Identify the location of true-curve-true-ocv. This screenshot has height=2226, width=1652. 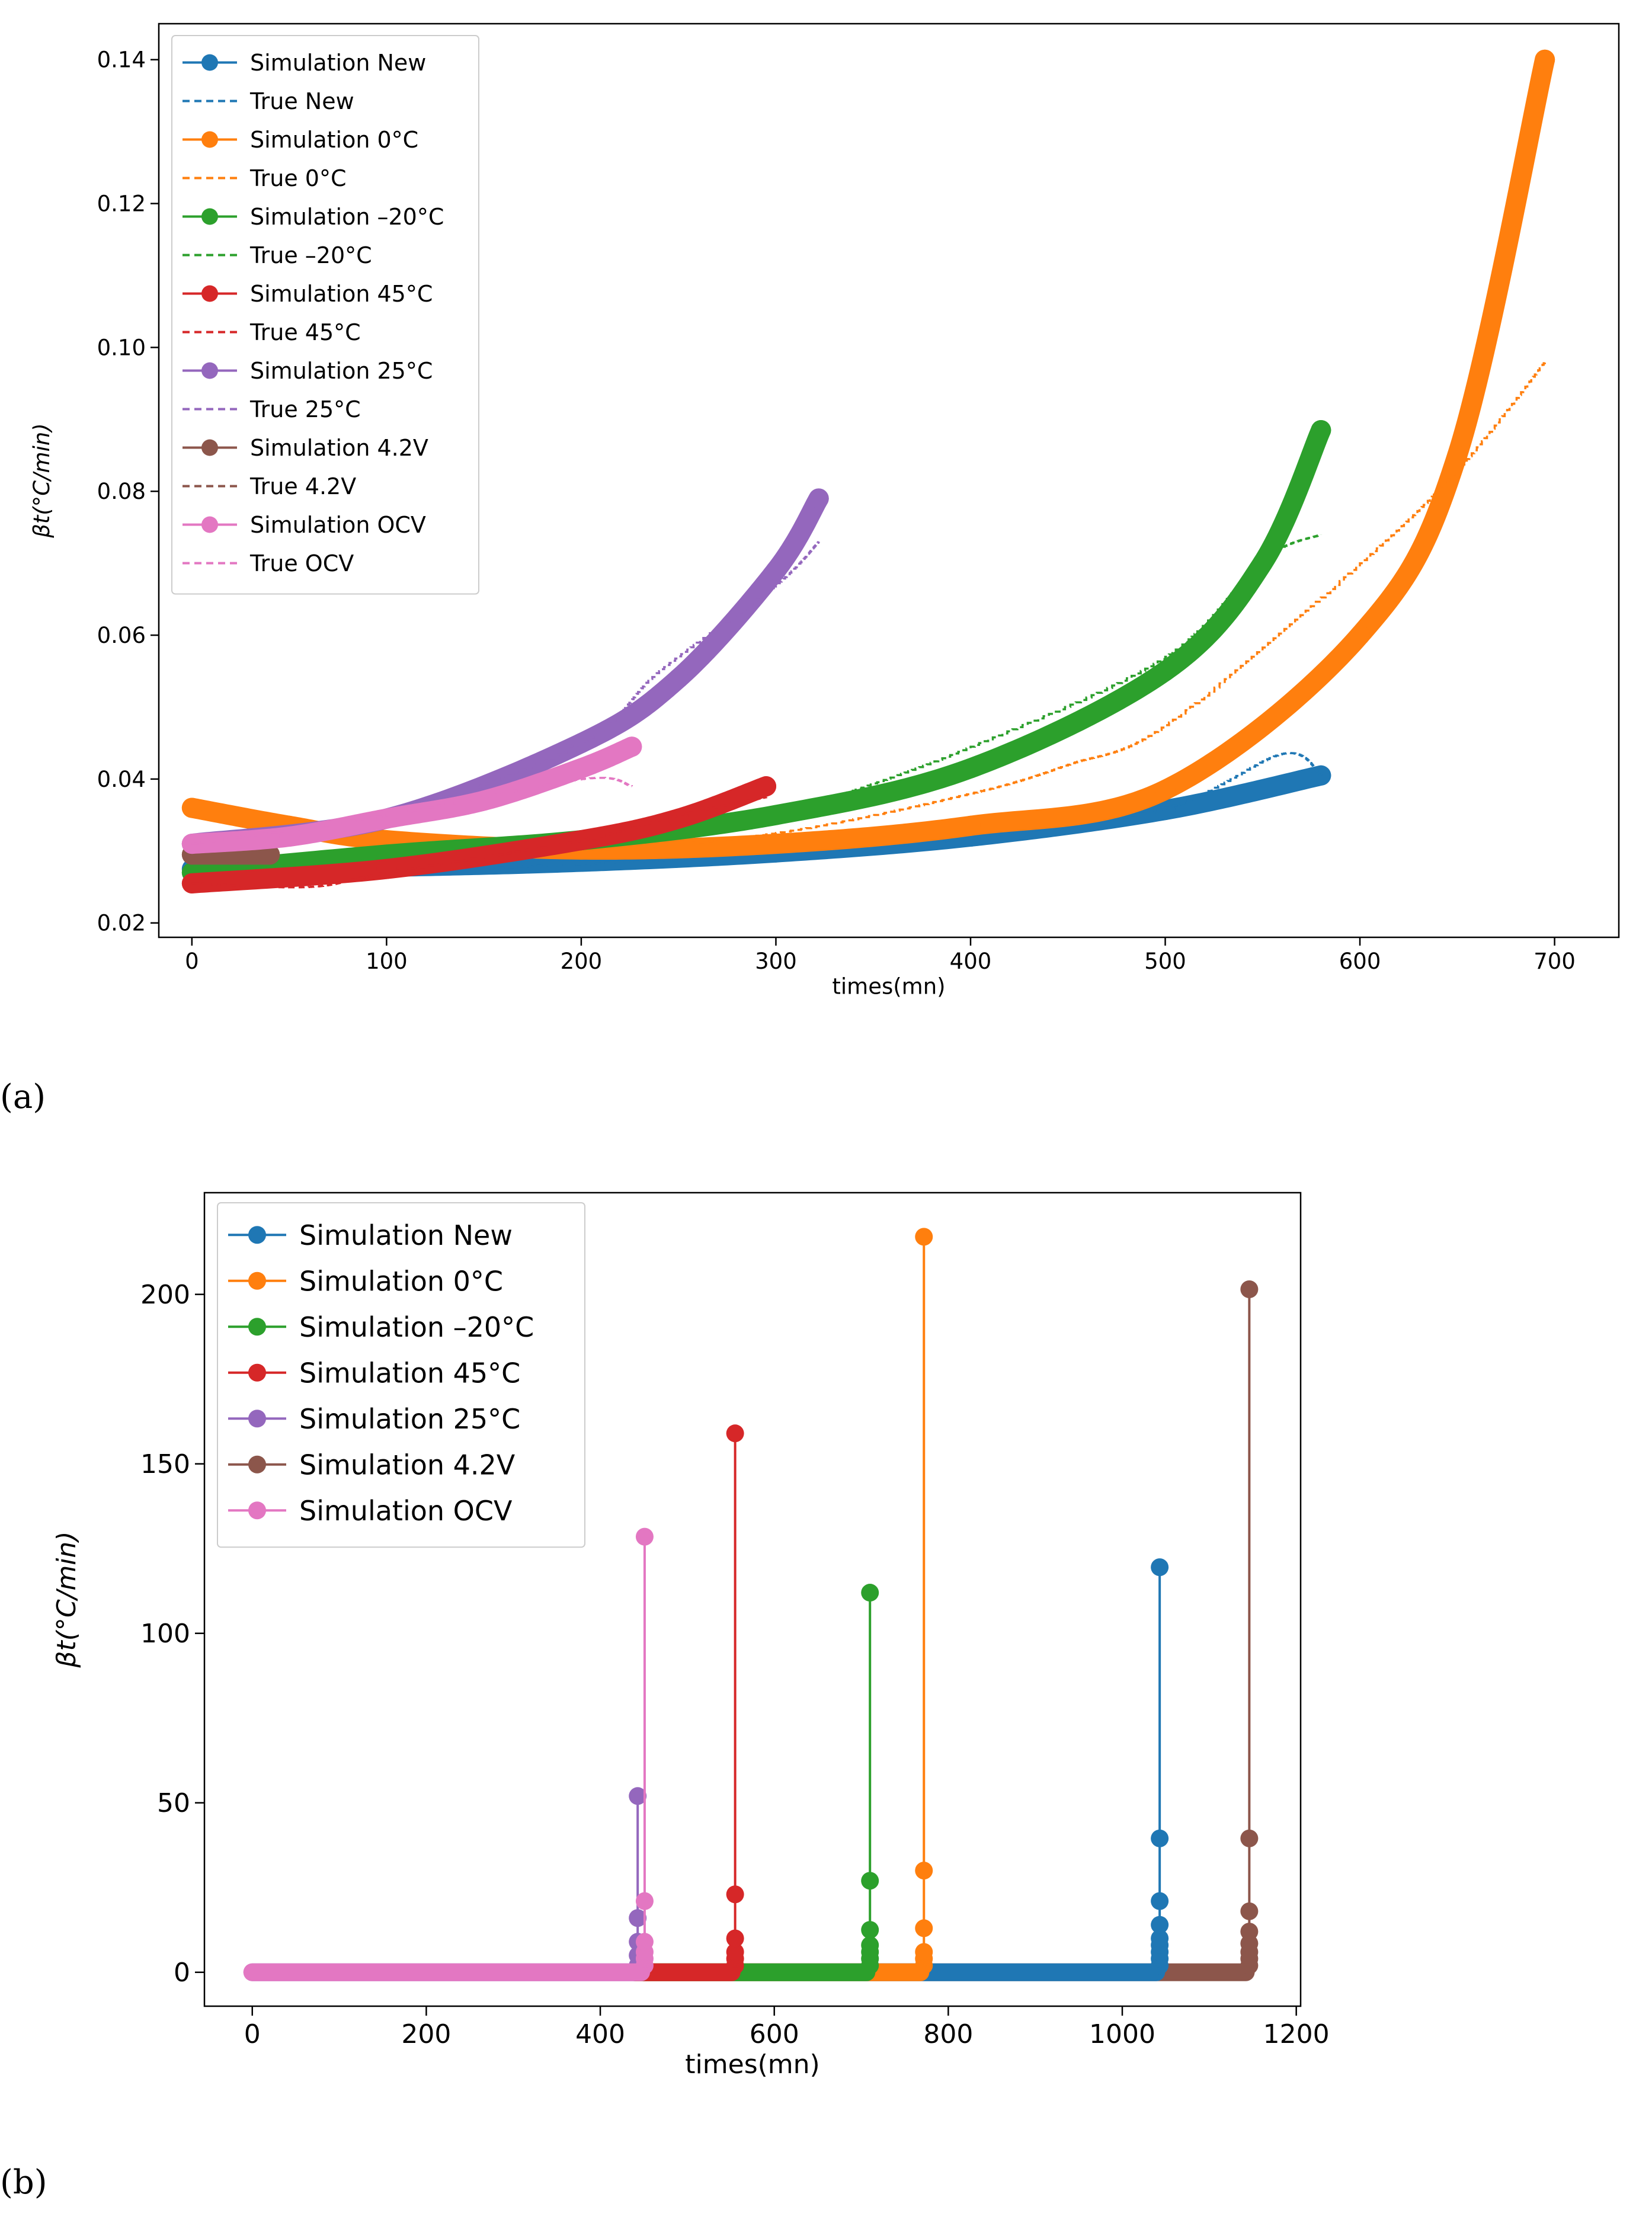
(412, 811).